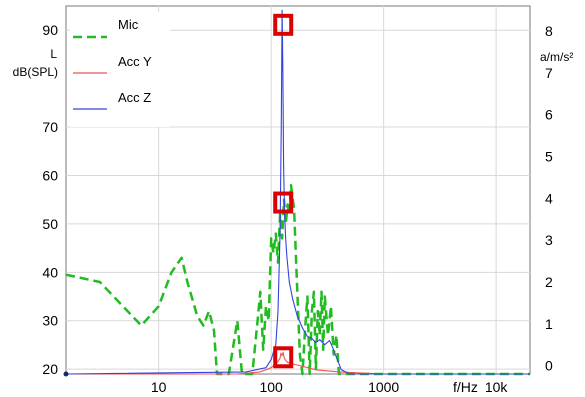 The image size is (585, 397). I want to click on y-right-tick-label-0: 8, so click(549, 31).